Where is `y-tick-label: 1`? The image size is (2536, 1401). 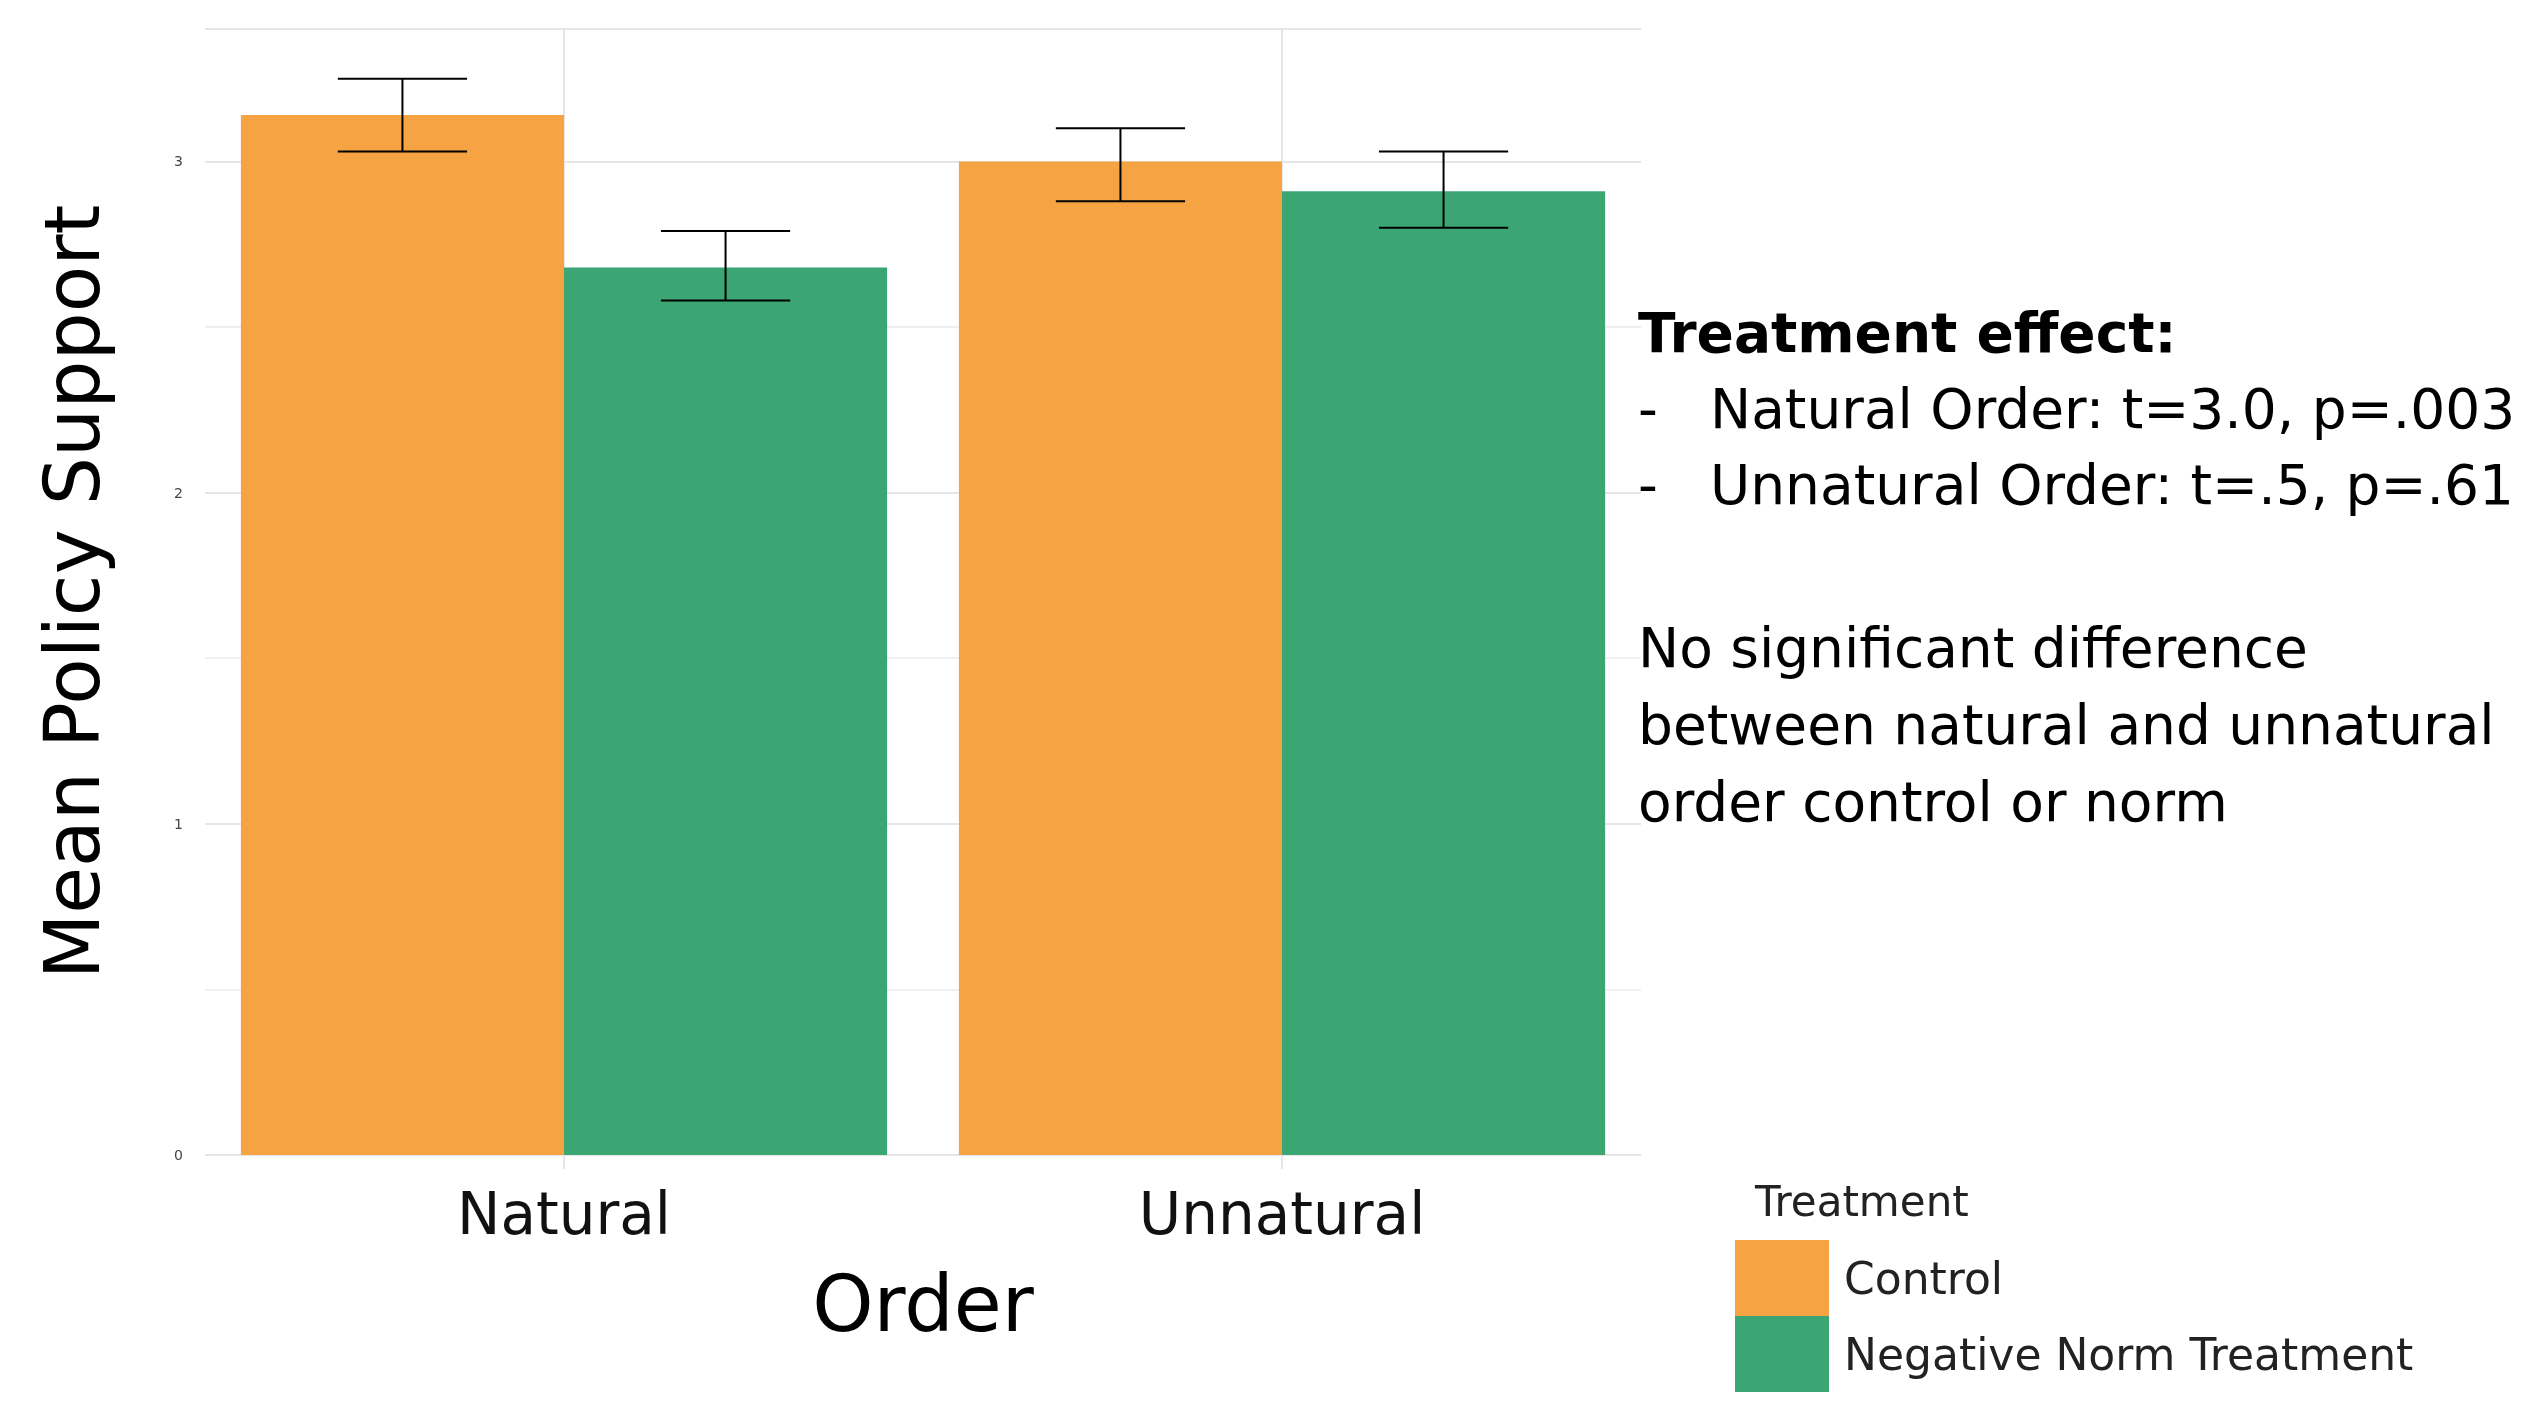 y-tick-label: 1 is located at coordinates (178, 823).